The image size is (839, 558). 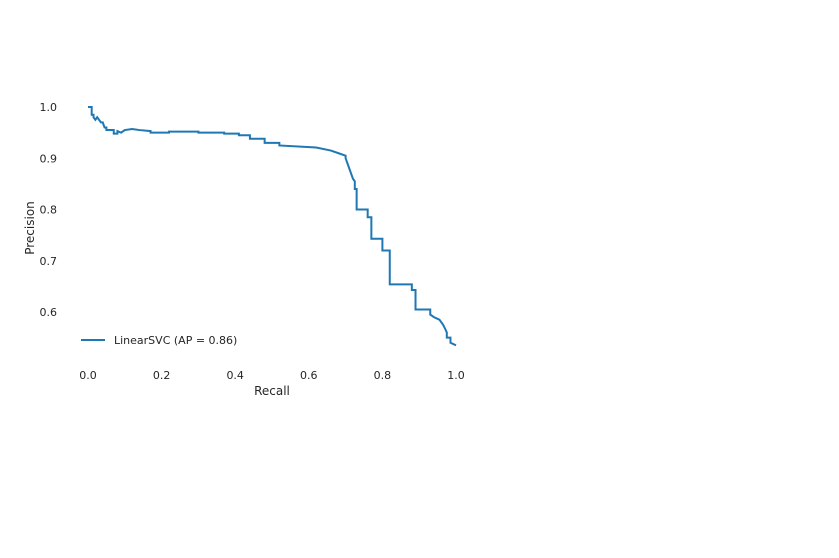 What do you see at coordinates (309, 375) in the screenshot?
I see `x-tick-label: 0.6` at bounding box center [309, 375].